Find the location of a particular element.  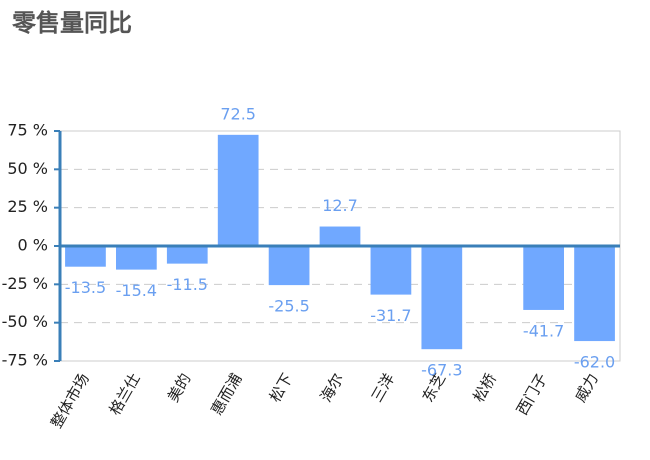

y-tick-label: 75 % is located at coordinates (27, 130).